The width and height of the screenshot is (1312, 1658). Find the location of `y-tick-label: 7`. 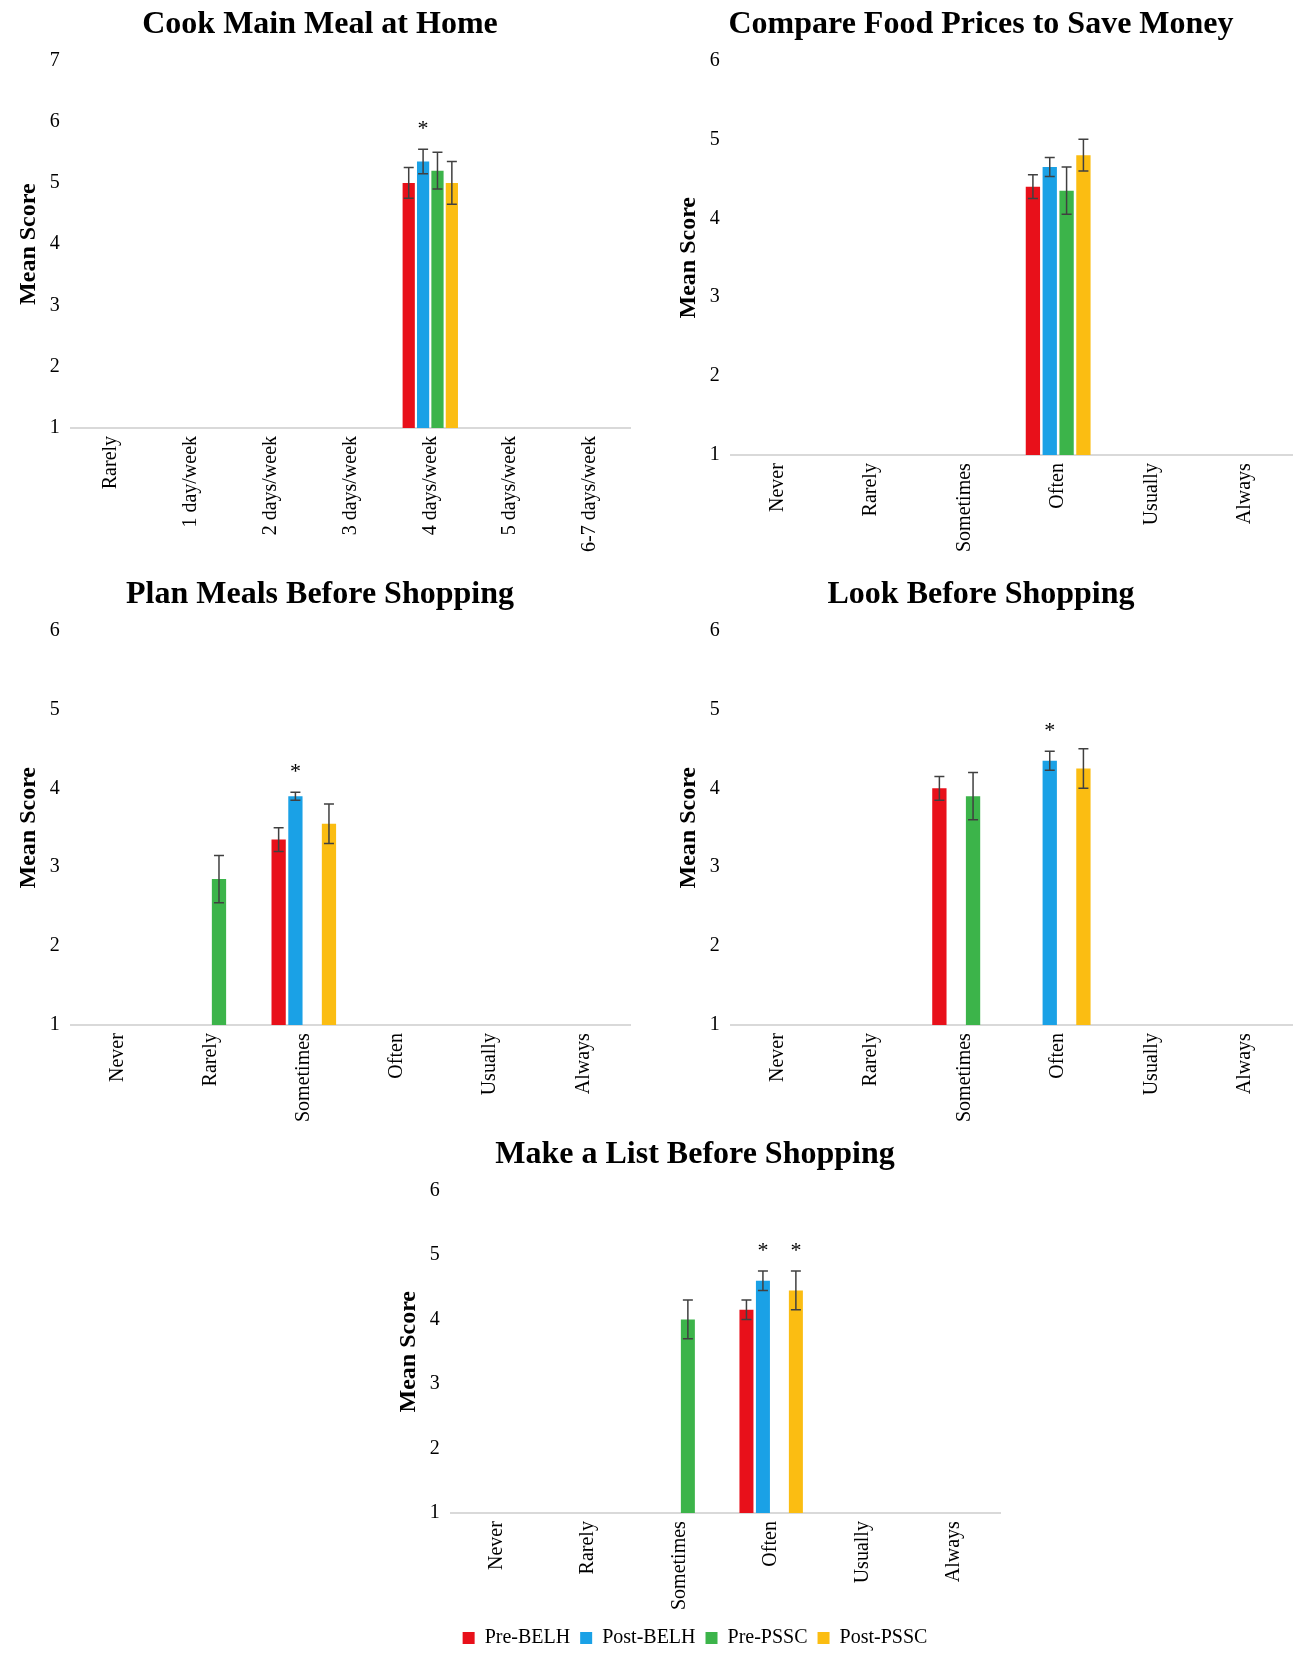

y-tick-label: 7 is located at coordinates (54, 58).